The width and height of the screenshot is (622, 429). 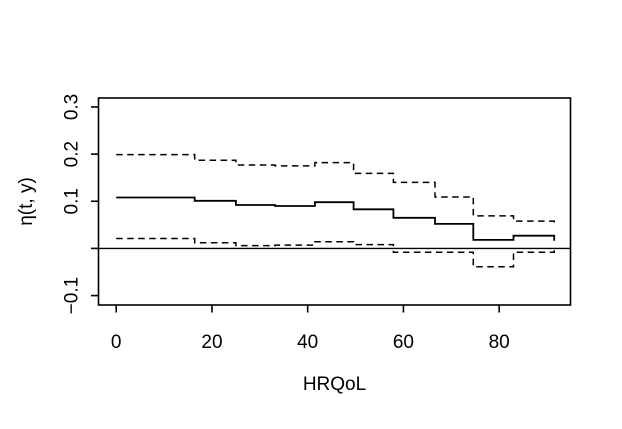 I want to click on x-tick-label: 0, so click(x=116, y=342).